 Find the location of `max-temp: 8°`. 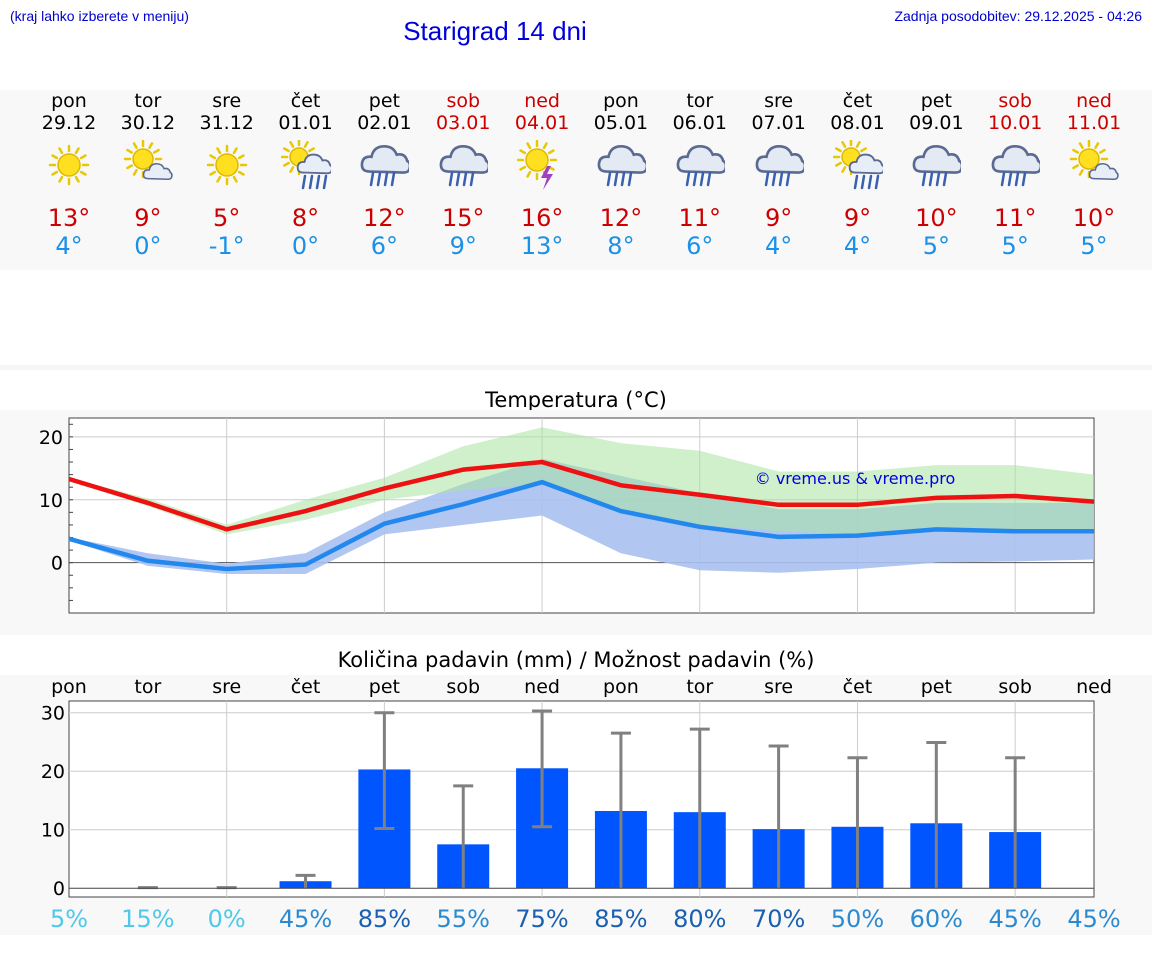

max-temp: 8° is located at coordinates (305, 218).